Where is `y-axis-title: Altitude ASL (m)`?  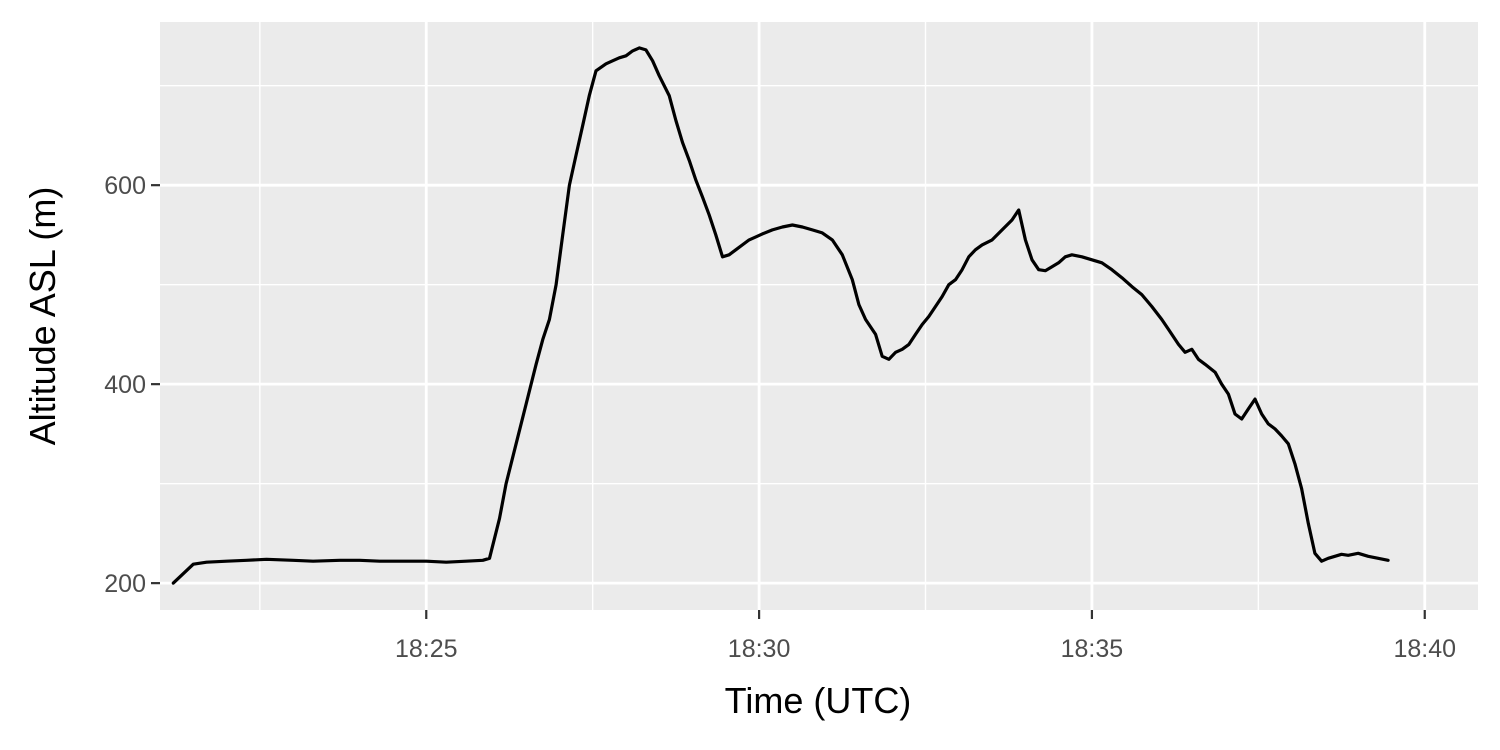 y-axis-title: Altitude ASL (m) is located at coordinates (42, 316).